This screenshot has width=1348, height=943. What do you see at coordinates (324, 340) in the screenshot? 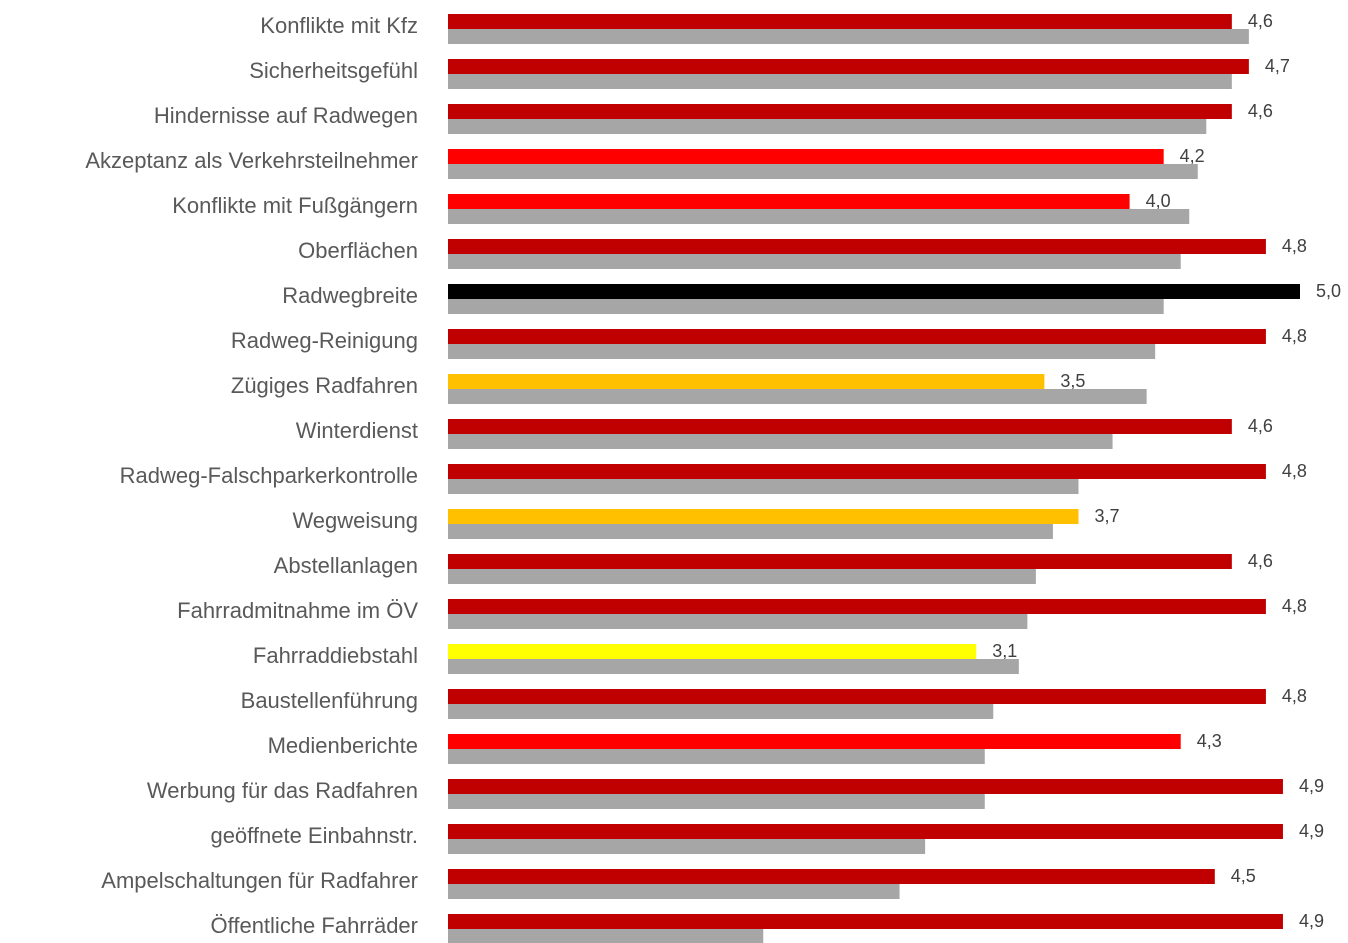
I see `category-label: Radweg-Reinigung` at bounding box center [324, 340].